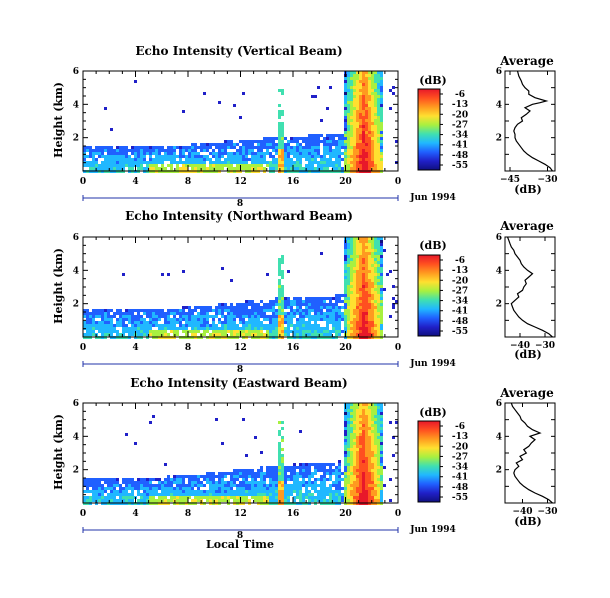  I want to click on y-tick-label: 4, so click(499, 437).